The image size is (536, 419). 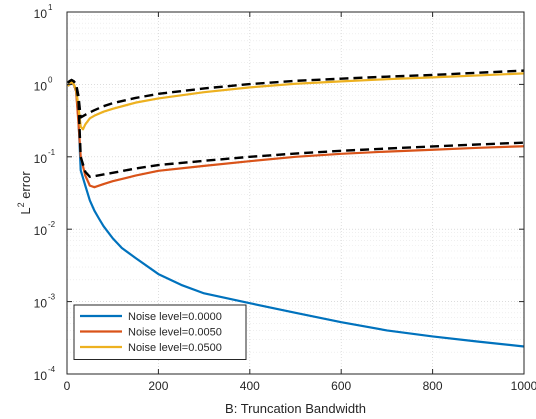 I want to click on x-axis-label: B: Truncation Bandwidth, so click(x=295, y=408).